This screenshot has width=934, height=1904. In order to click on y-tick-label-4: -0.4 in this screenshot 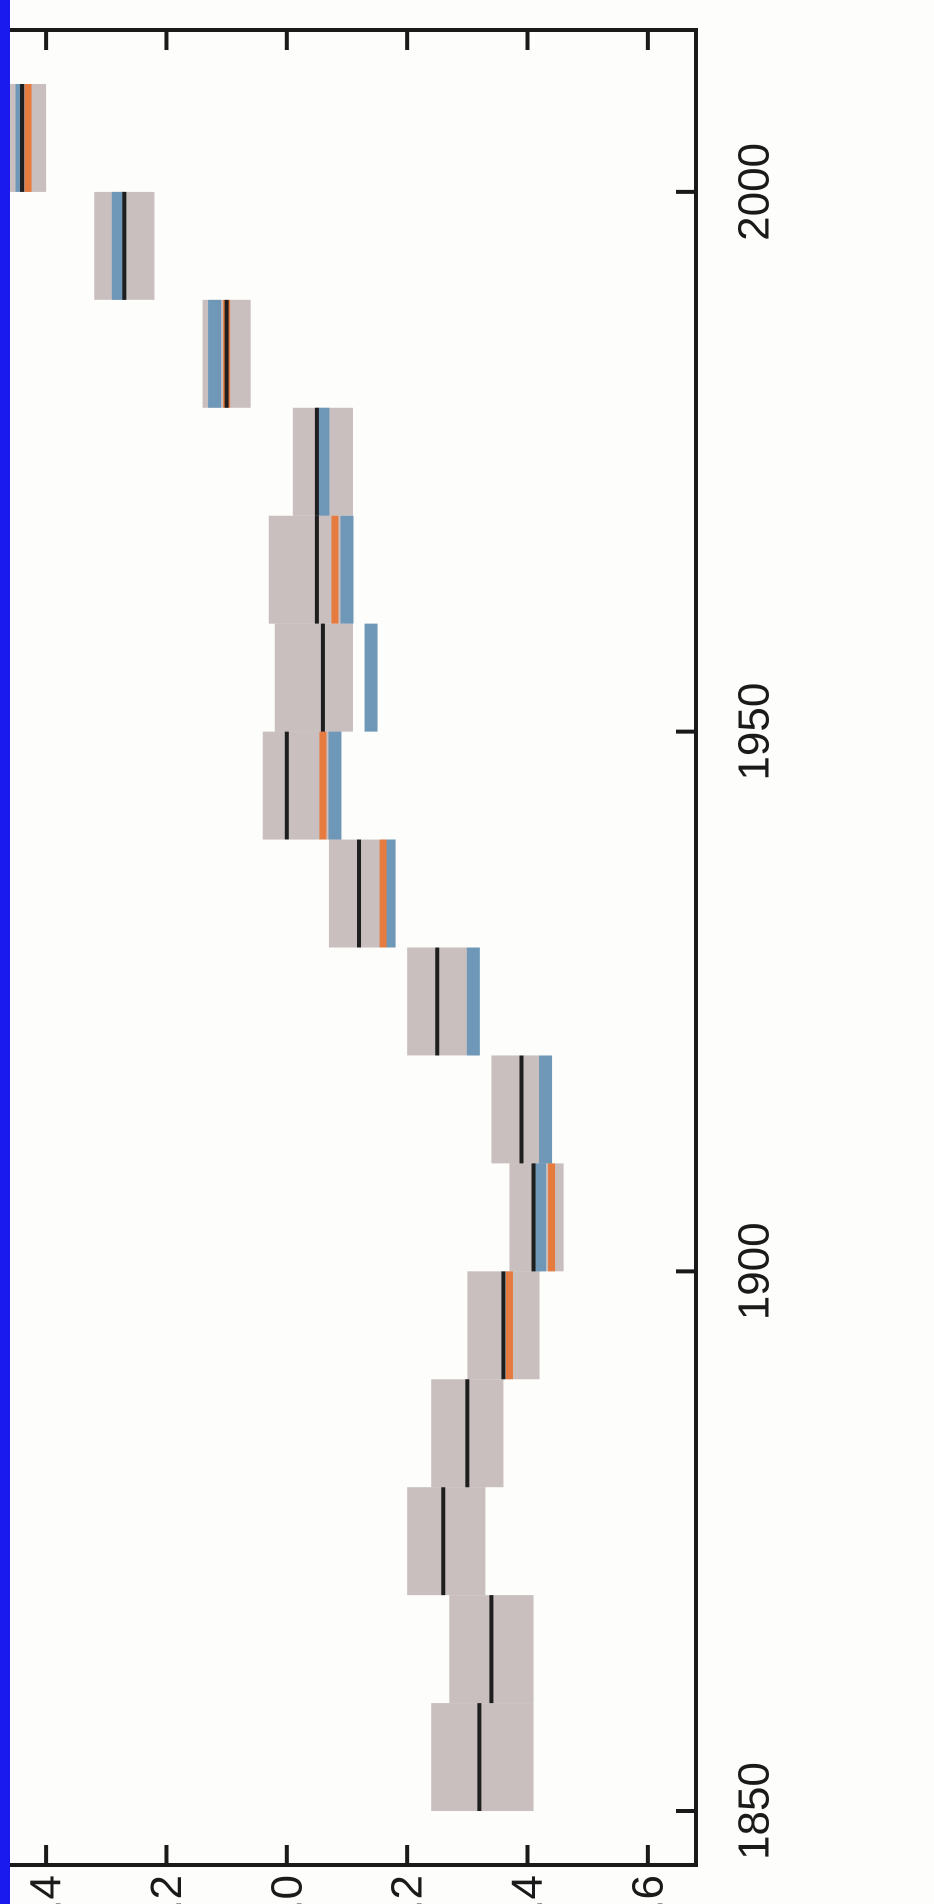, I will do `click(527, 1889)`.